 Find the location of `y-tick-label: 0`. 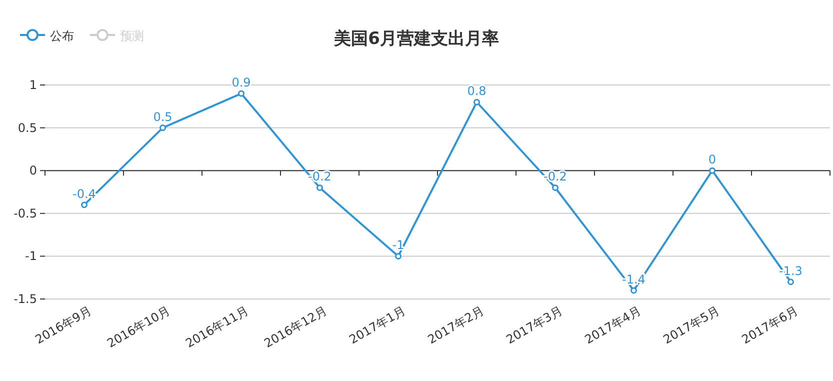

y-tick-label: 0 is located at coordinates (33, 171).